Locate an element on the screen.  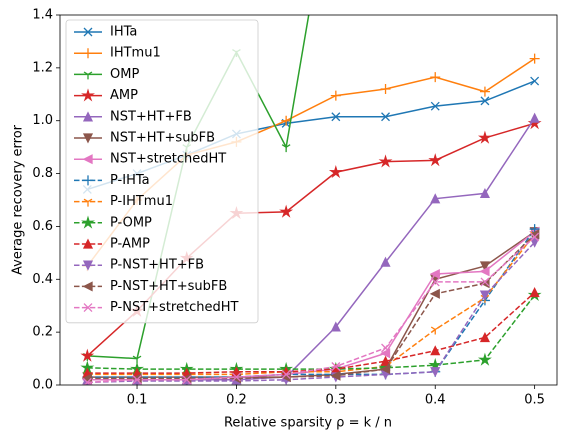
x-tick-label: 0.3 is located at coordinates (335, 400).